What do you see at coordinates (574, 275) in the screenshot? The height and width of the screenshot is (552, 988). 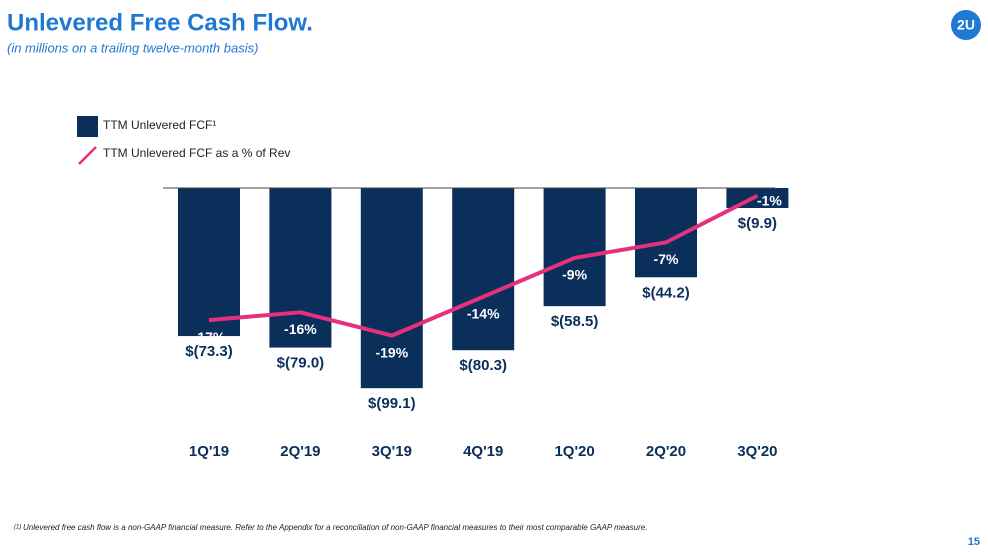 I see `line-value-label: -9%` at bounding box center [574, 275].